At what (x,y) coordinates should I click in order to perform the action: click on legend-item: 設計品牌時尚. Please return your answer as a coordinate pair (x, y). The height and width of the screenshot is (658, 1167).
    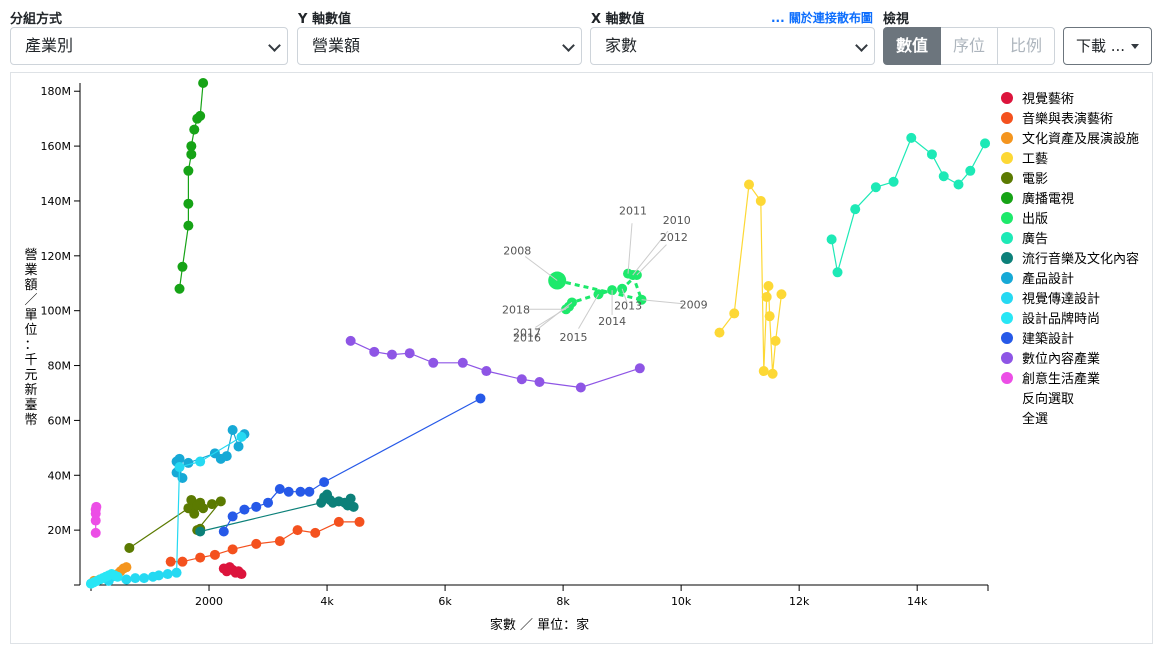
    Looking at the image, I should click on (1061, 319).